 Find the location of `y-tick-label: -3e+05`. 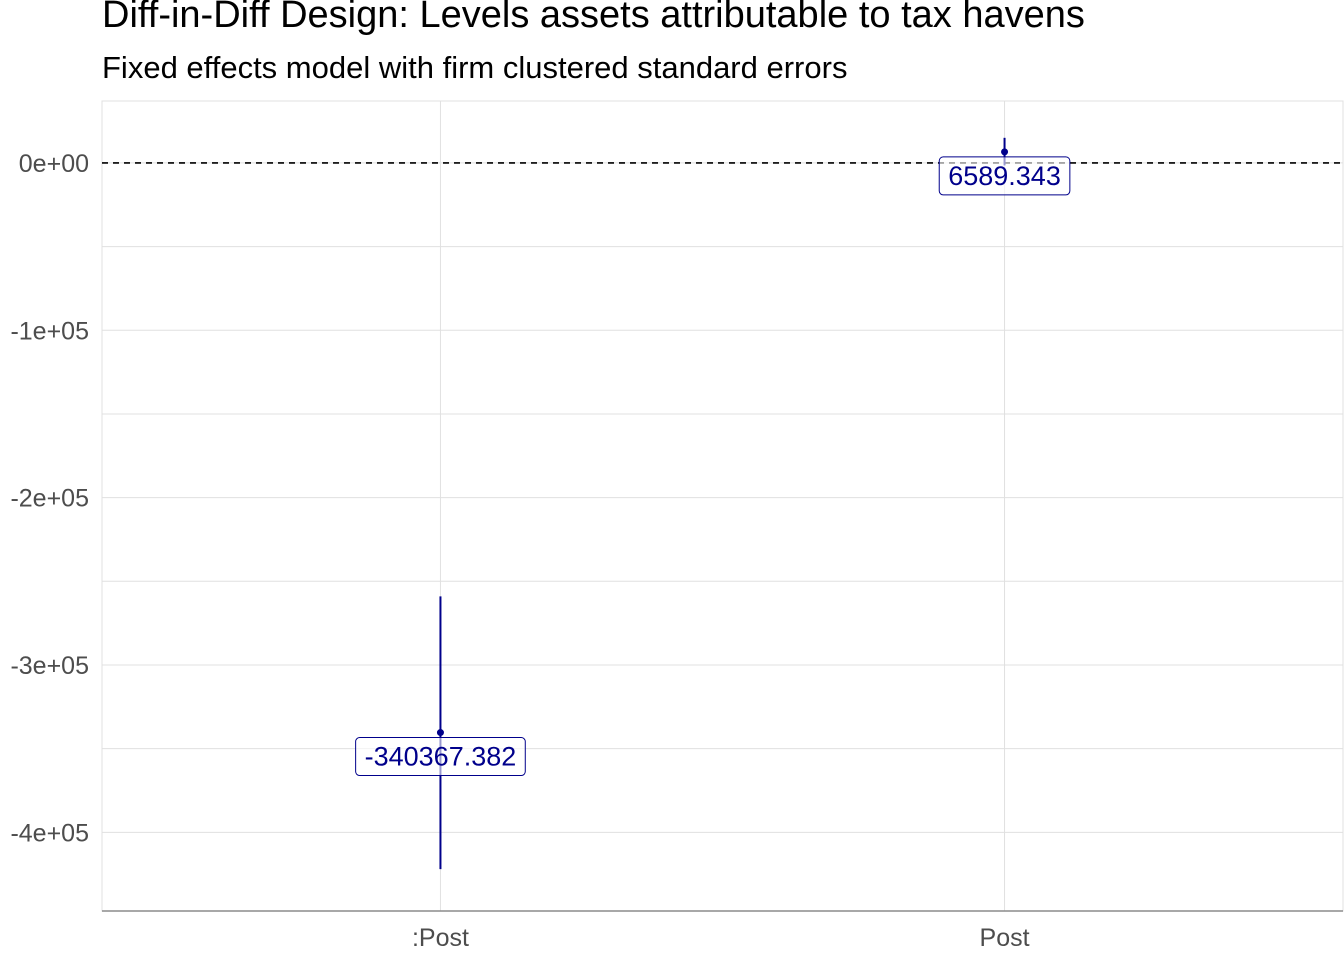

y-tick-label: -3e+05 is located at coordinates (49, 666).